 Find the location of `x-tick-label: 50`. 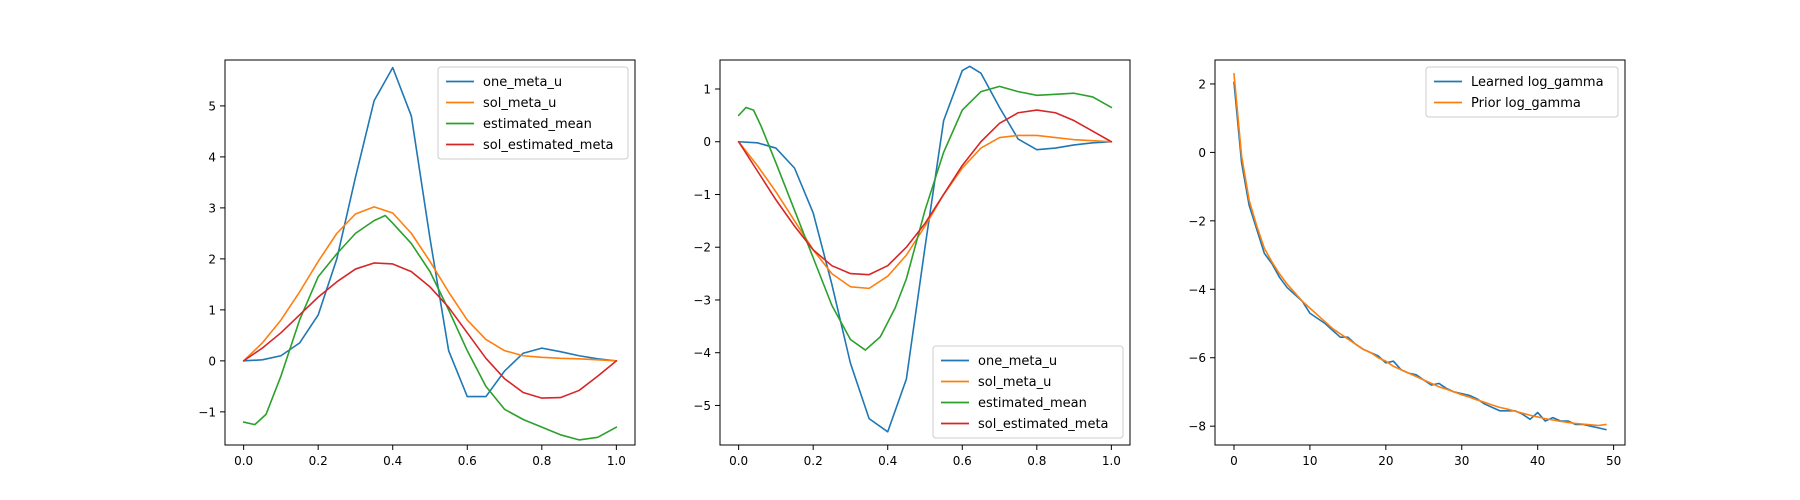

x-tick-label: 50 is located at coordinates (1613, 461).